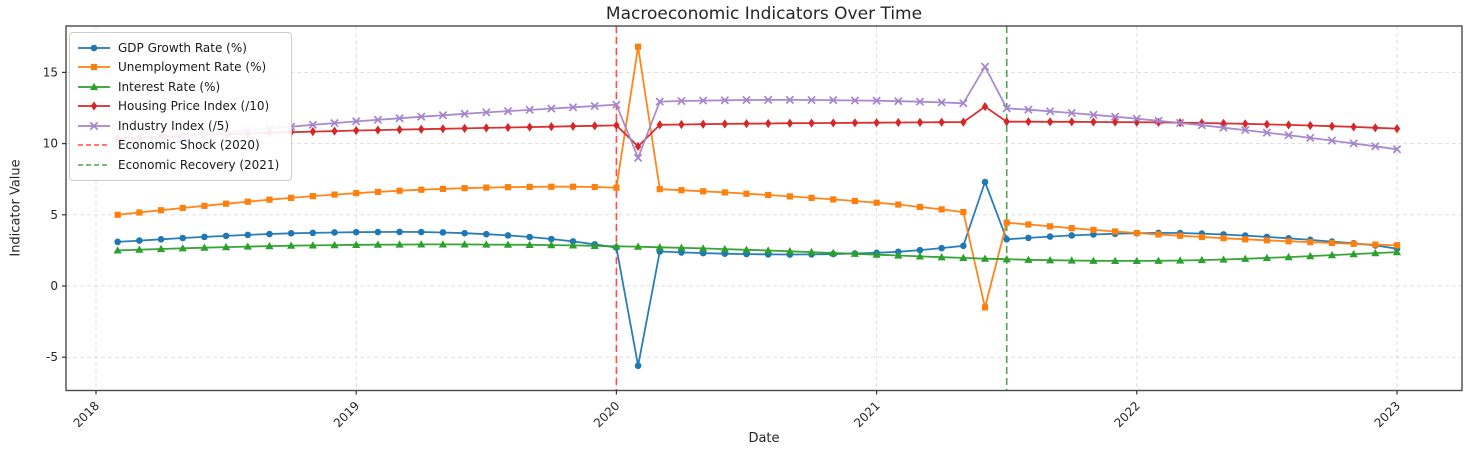 The height and width of the screenshot is (452, 1470). Describe the element at coordinates (346, 414) in the screenshot. I see `x-tick-label: 2019` at that location.